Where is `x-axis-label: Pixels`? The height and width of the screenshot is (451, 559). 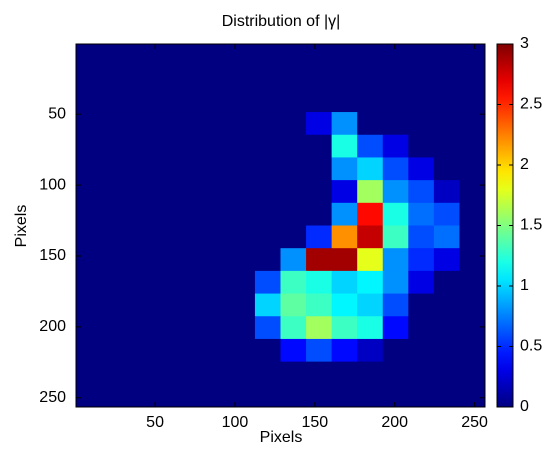
x-axis-label: Pixels is located at coordinates (281, 437).